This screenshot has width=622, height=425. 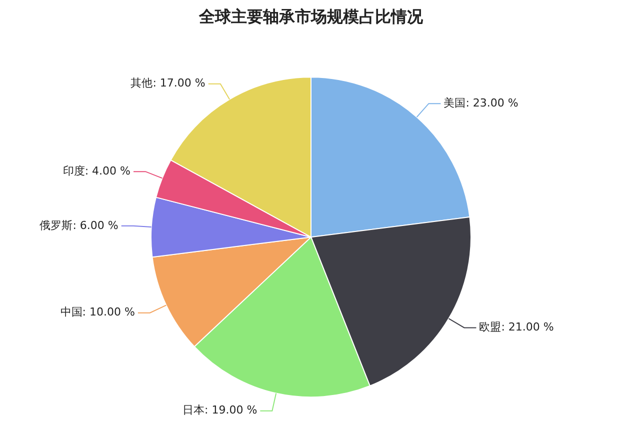 What do you see at coordinates (481, 103) in the screenshot?
I see `slice-label: 美国: 23.00 %` at bounding box center [481, 103].